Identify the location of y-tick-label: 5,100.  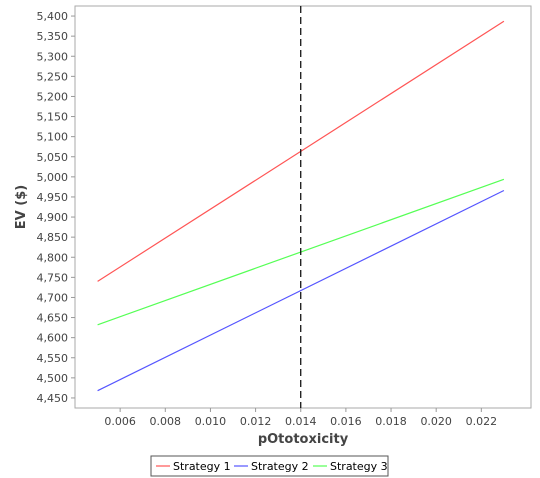
(53, 137).